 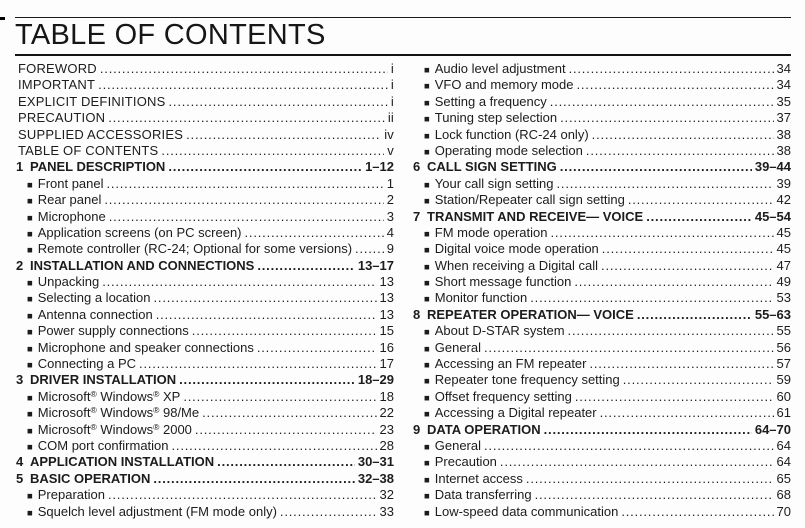 I want to click on toc-entry-section: Monitor function 53, so click(x=601, y=298).